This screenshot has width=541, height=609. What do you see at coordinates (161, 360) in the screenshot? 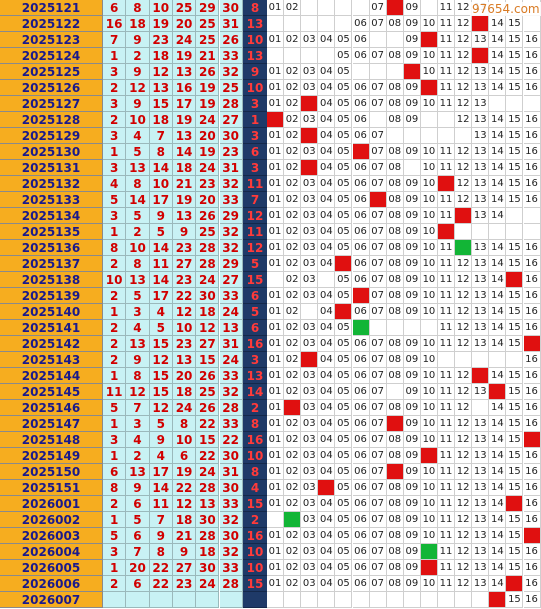
I see `red-ball-cell: 12` at bounding box center [161, 360].